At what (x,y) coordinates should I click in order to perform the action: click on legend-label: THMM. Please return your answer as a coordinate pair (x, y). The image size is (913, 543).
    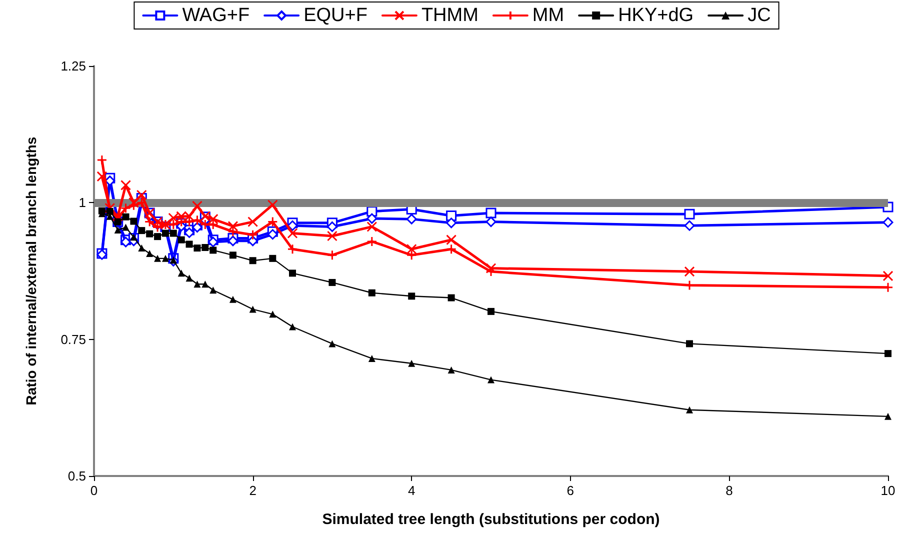
    Looking at the image, I should click on (449, 15).